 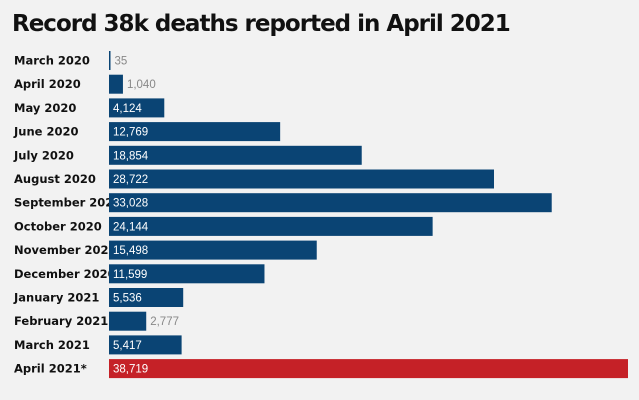 What do you see at coordinates (50, 369) in the screenshot?
I see `category-label: April 2021*` at bounding box center [50, 369].